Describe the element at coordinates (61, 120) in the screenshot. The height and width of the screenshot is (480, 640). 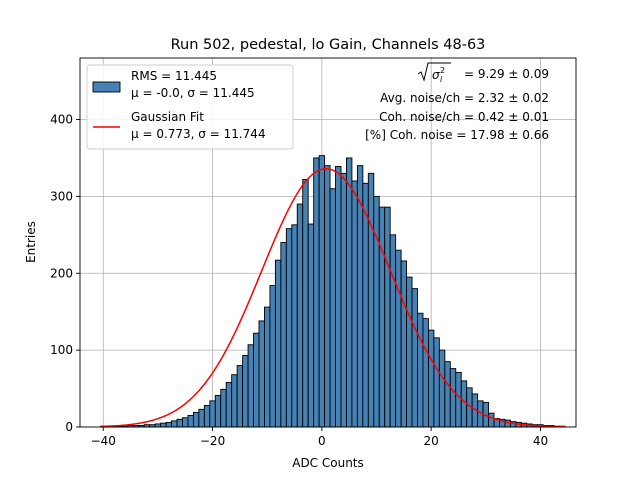
I see `y-tick-label: 400` at that location.